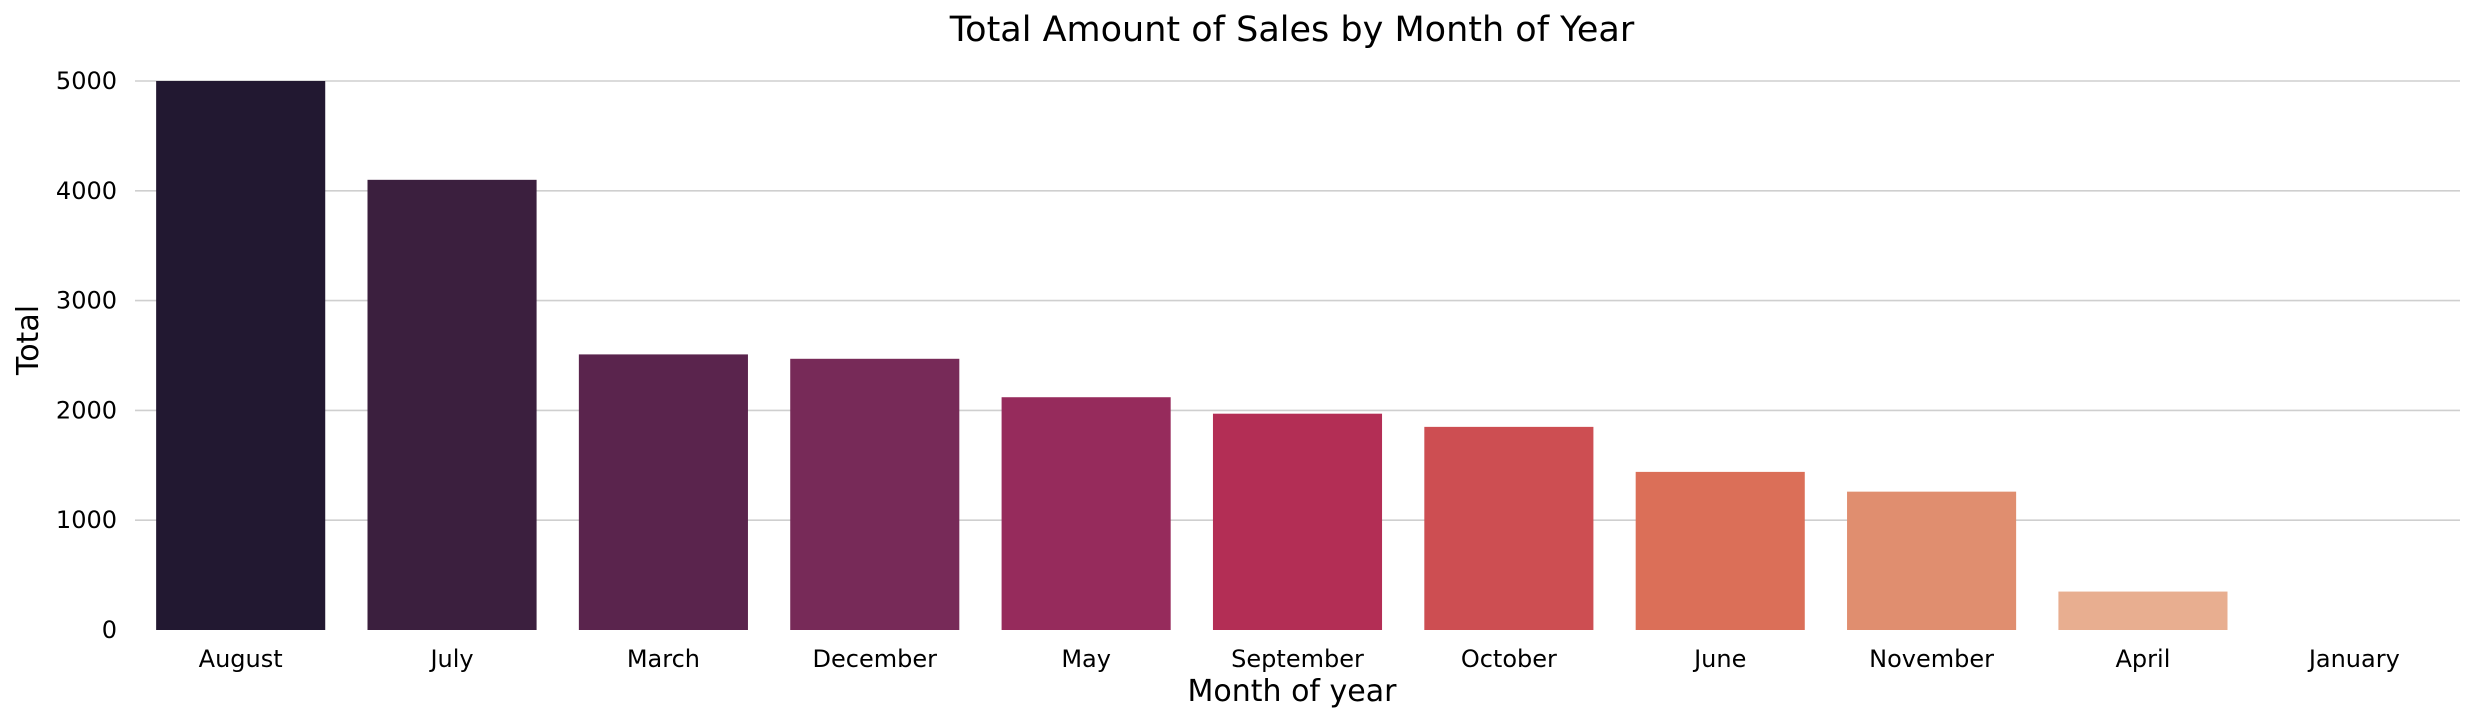 The height and width of the screenshot is (722, 2470). What do you see at coordinates (241, 355) in the screenshot?
I see `bar-august` at bounding box center [241, 355].